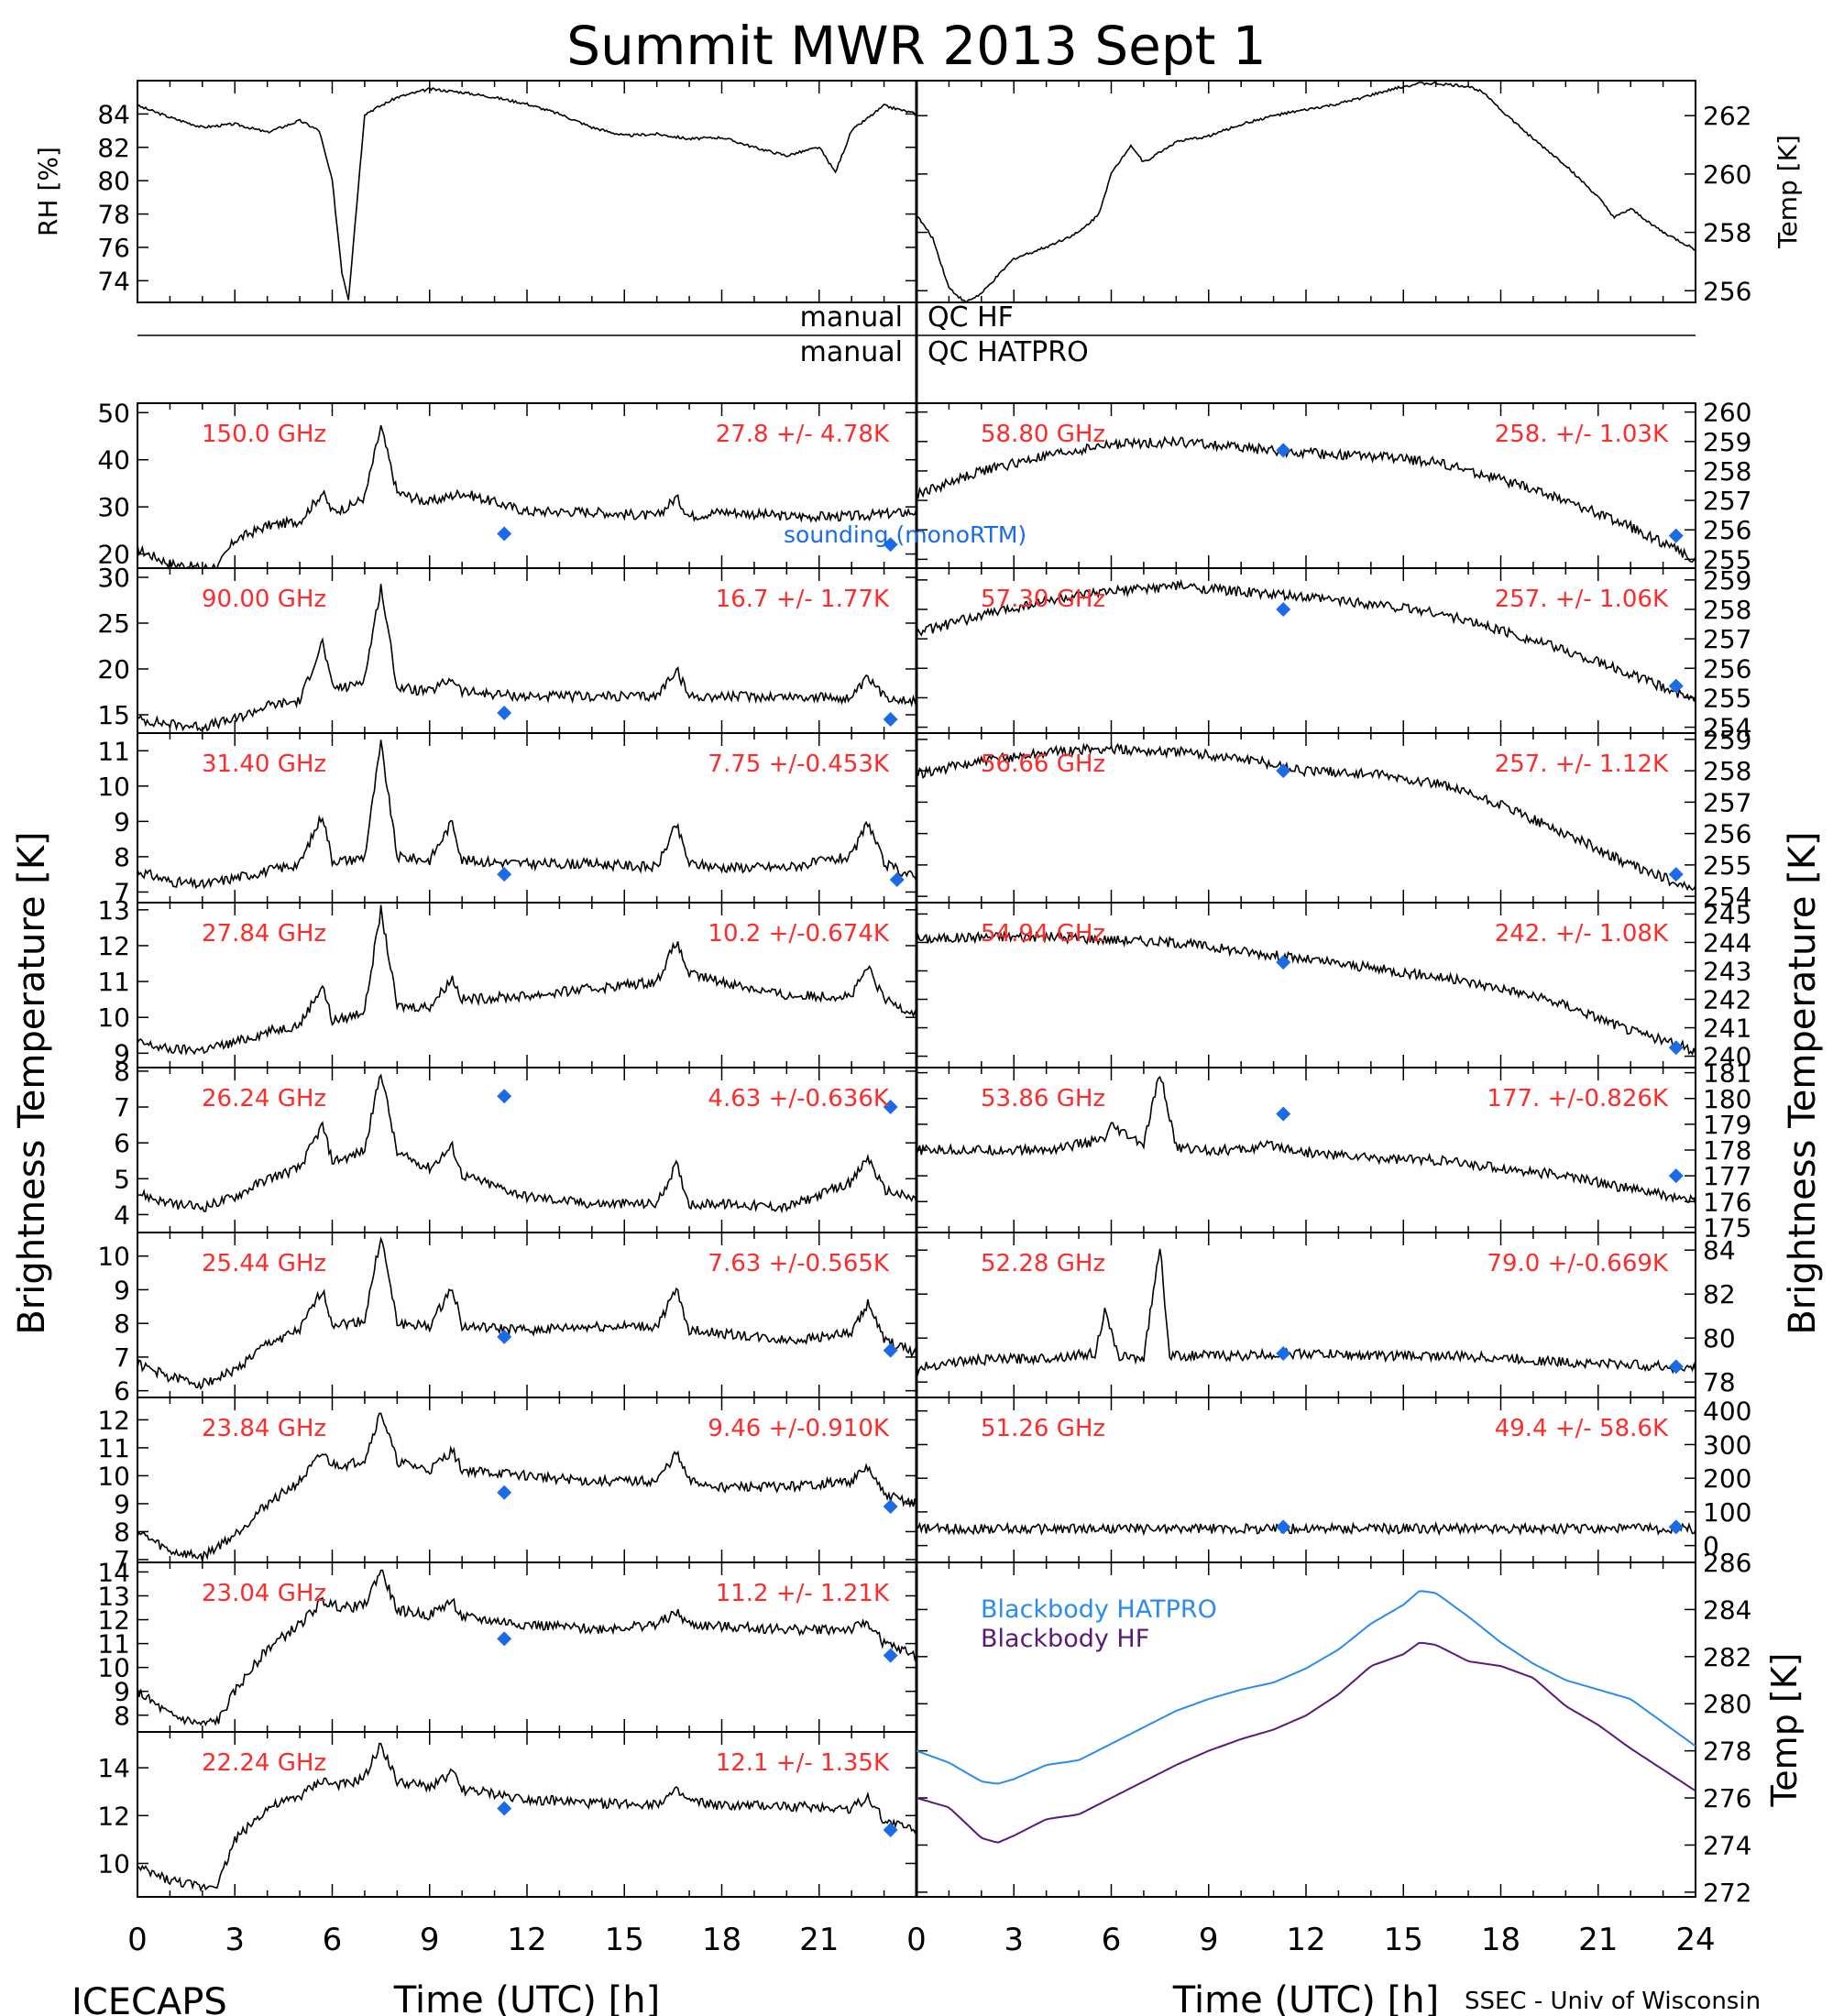 The image size is (1833, 2016). What do you see at coordinates (851, 352) in the screenshot?
I see `qc-hatpro-left: manual` at bounding box center [851, 352].